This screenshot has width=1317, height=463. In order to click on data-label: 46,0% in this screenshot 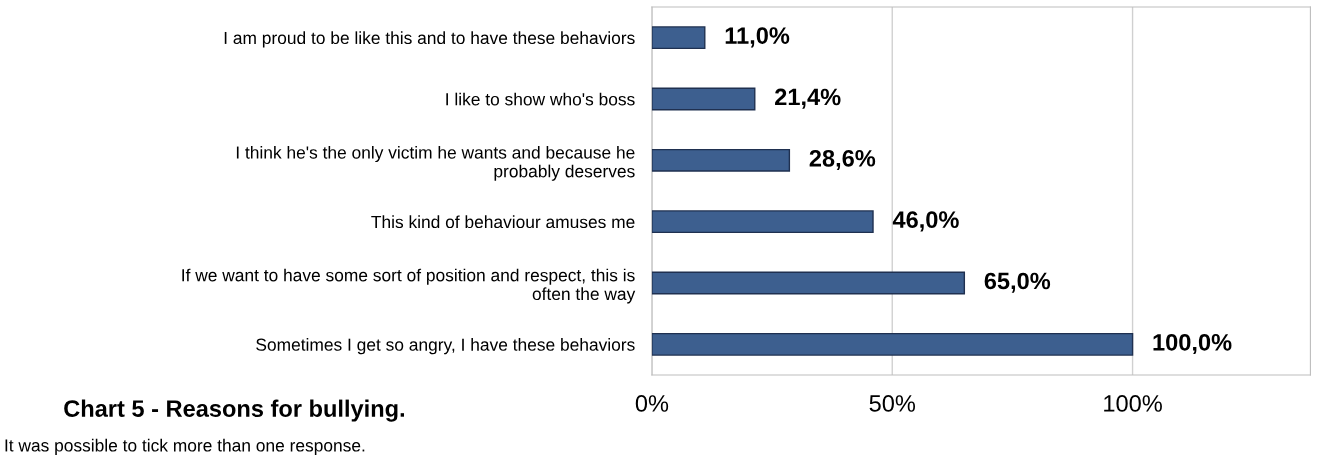, I will do `click(925, 221)`.